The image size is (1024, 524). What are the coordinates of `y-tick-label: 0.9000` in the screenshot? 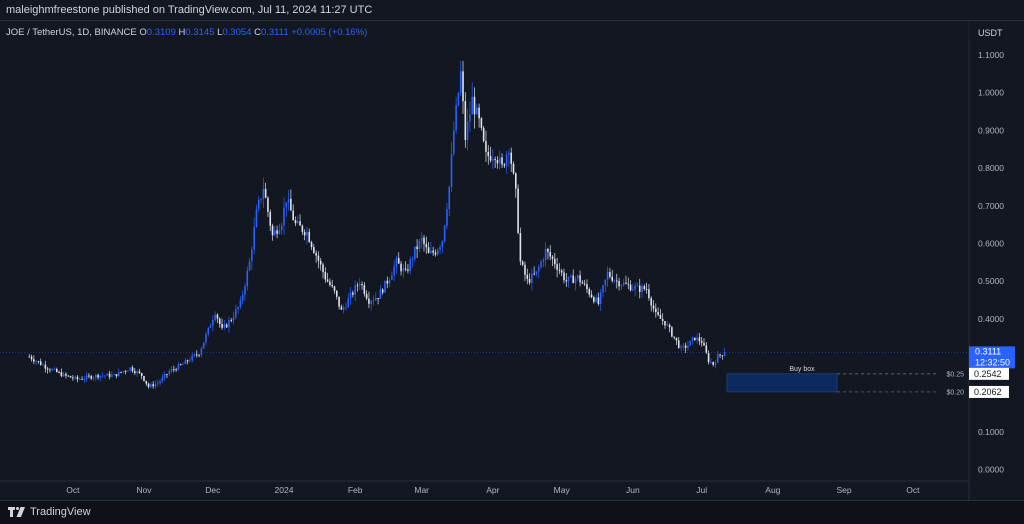 It's located at (991, 130).